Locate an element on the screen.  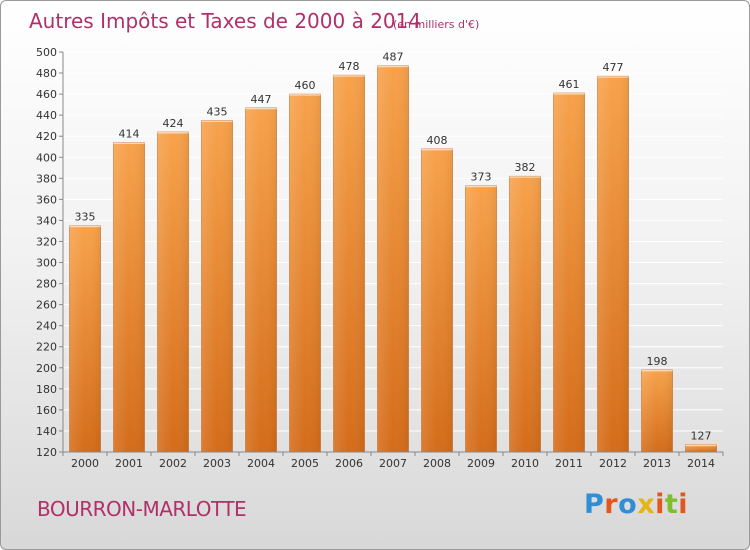
y-tick-label: 440 is located at coordinates (46, 115).